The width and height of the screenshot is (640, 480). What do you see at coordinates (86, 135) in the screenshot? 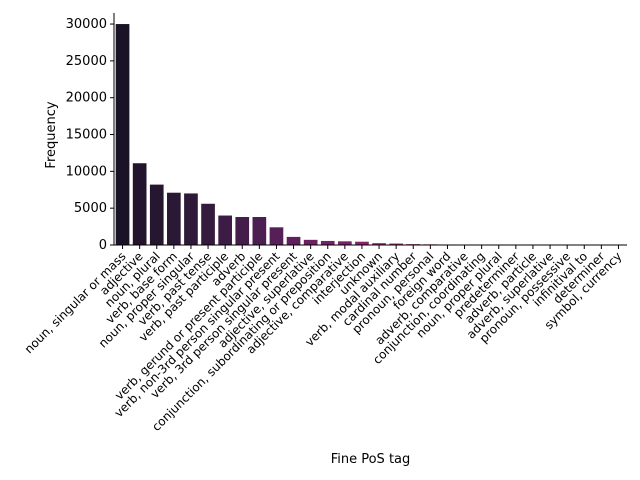
I see `y-tick-label-3: 15000` at bounding box center [86, 135].